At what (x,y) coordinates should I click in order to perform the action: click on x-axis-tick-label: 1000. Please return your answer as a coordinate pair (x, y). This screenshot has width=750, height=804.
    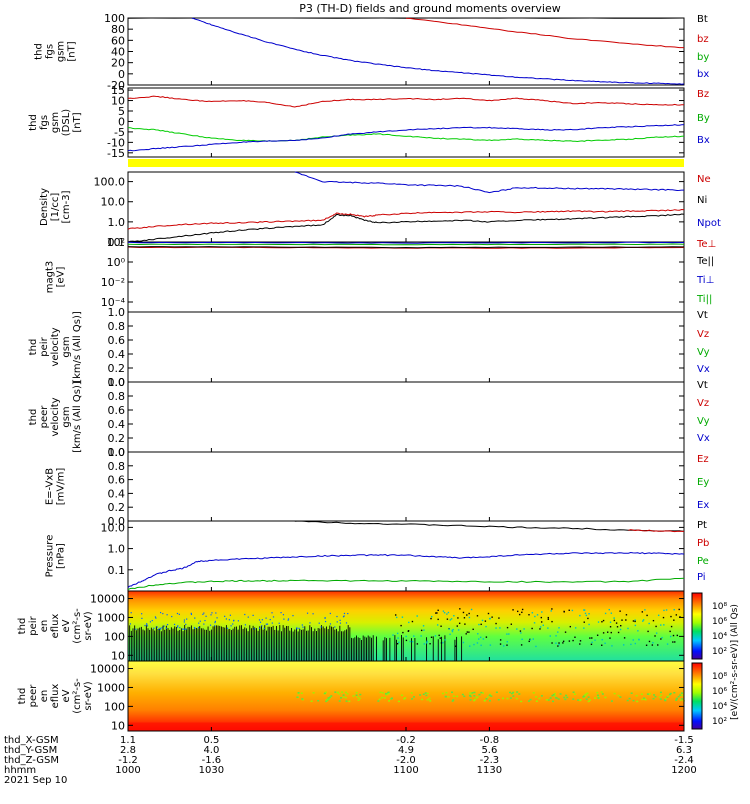
    Looking at the image, I should click on (127, 770).